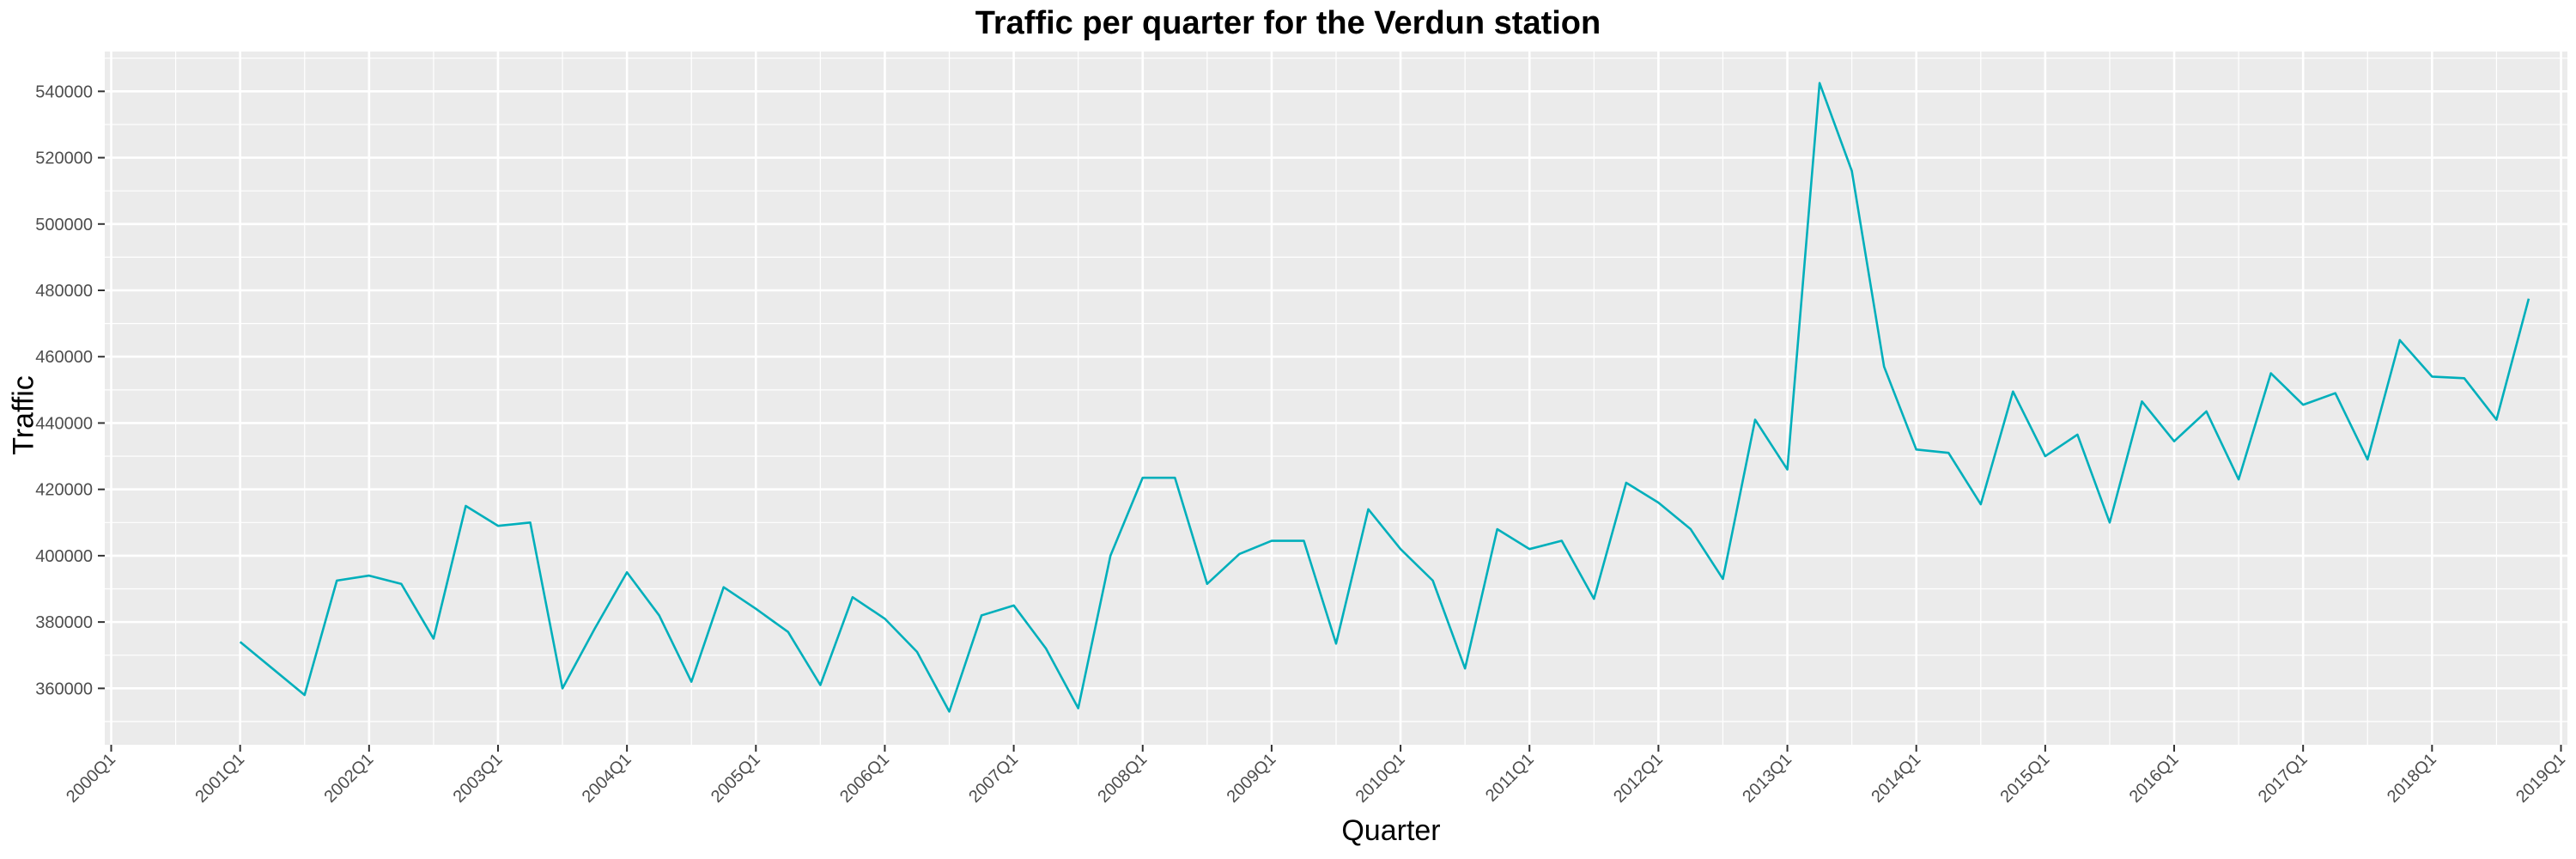 Image resolution: width=2576 pixels, height=859 pixels. Describe the element at coordinates (1896, 778) in the screenshot. I see `x-tick-label: 2014Q1` at that location.